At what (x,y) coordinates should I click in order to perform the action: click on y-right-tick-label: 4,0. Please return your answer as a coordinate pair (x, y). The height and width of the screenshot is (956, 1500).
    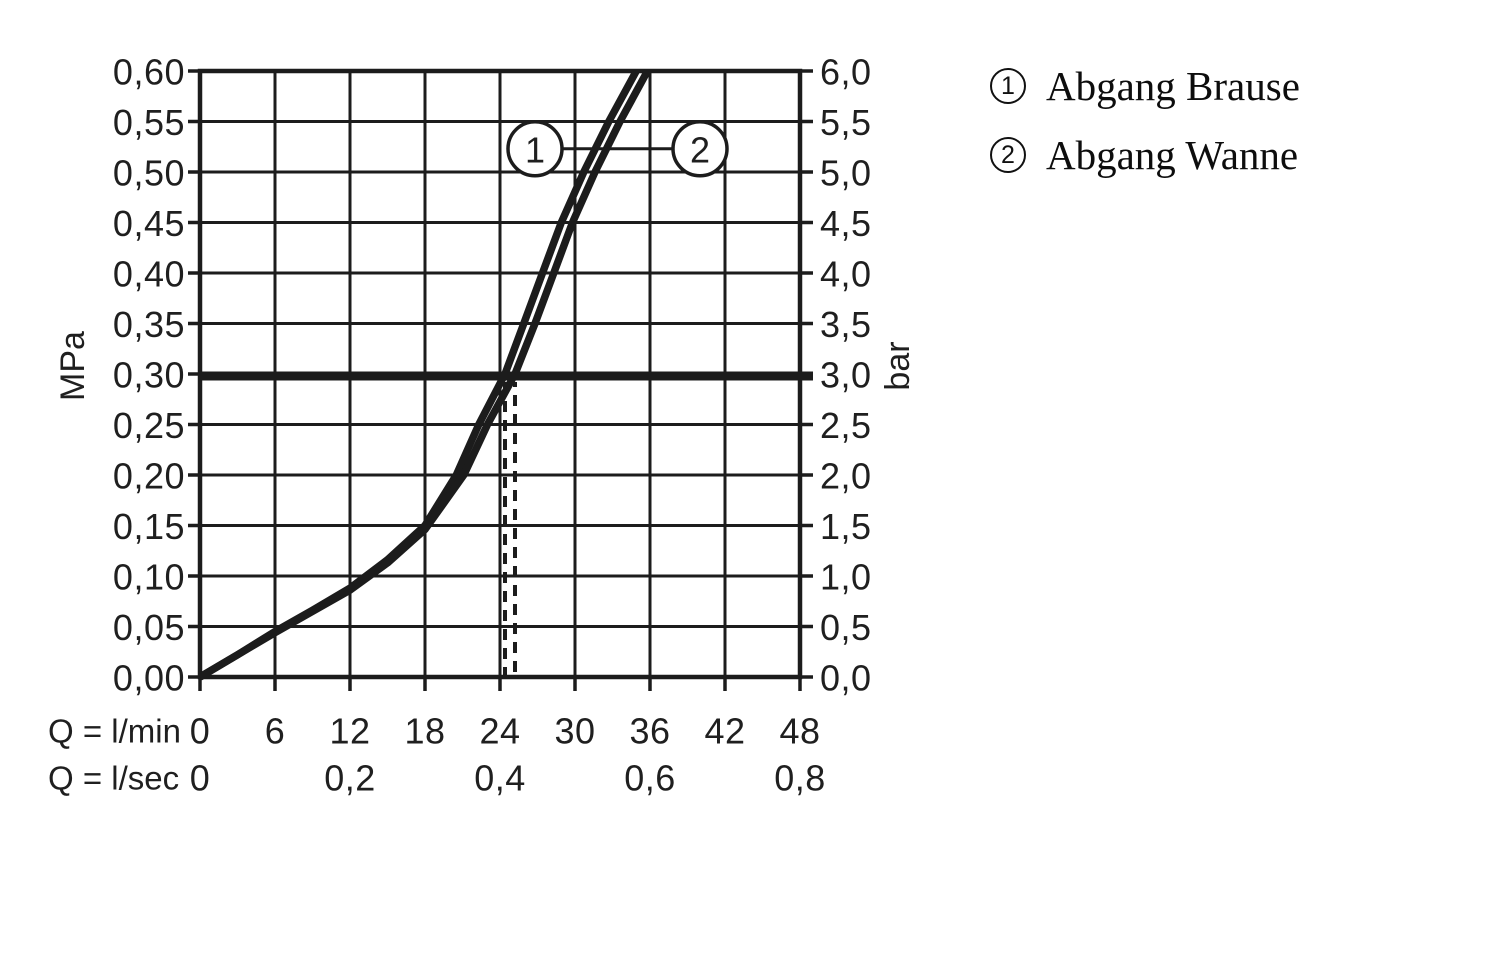
    Looking at the image, I should click on (846, 274).